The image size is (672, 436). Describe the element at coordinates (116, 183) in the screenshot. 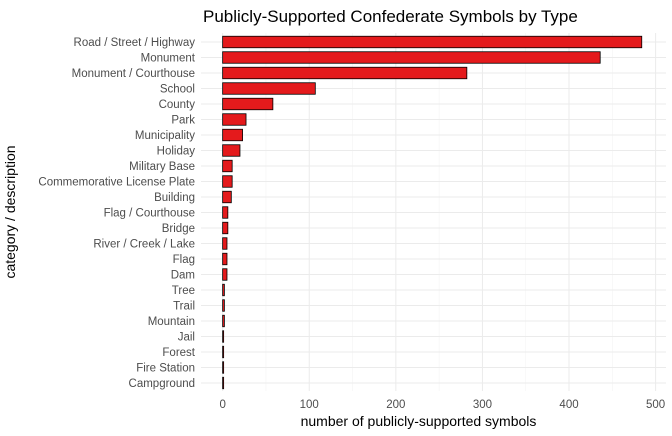

I see `y-tick-label: Commemorative License Plate` at that location.